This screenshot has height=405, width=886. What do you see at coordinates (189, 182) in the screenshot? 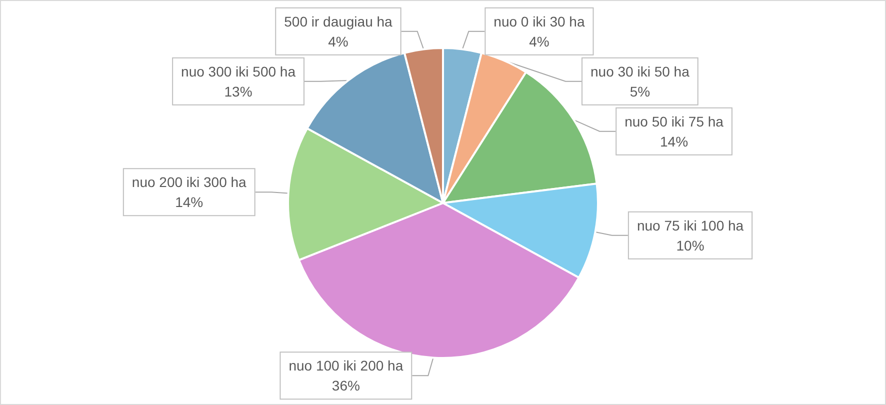
I see `slice-label: nuo 200 iki 300 ha` at bounding box center [189, 182].